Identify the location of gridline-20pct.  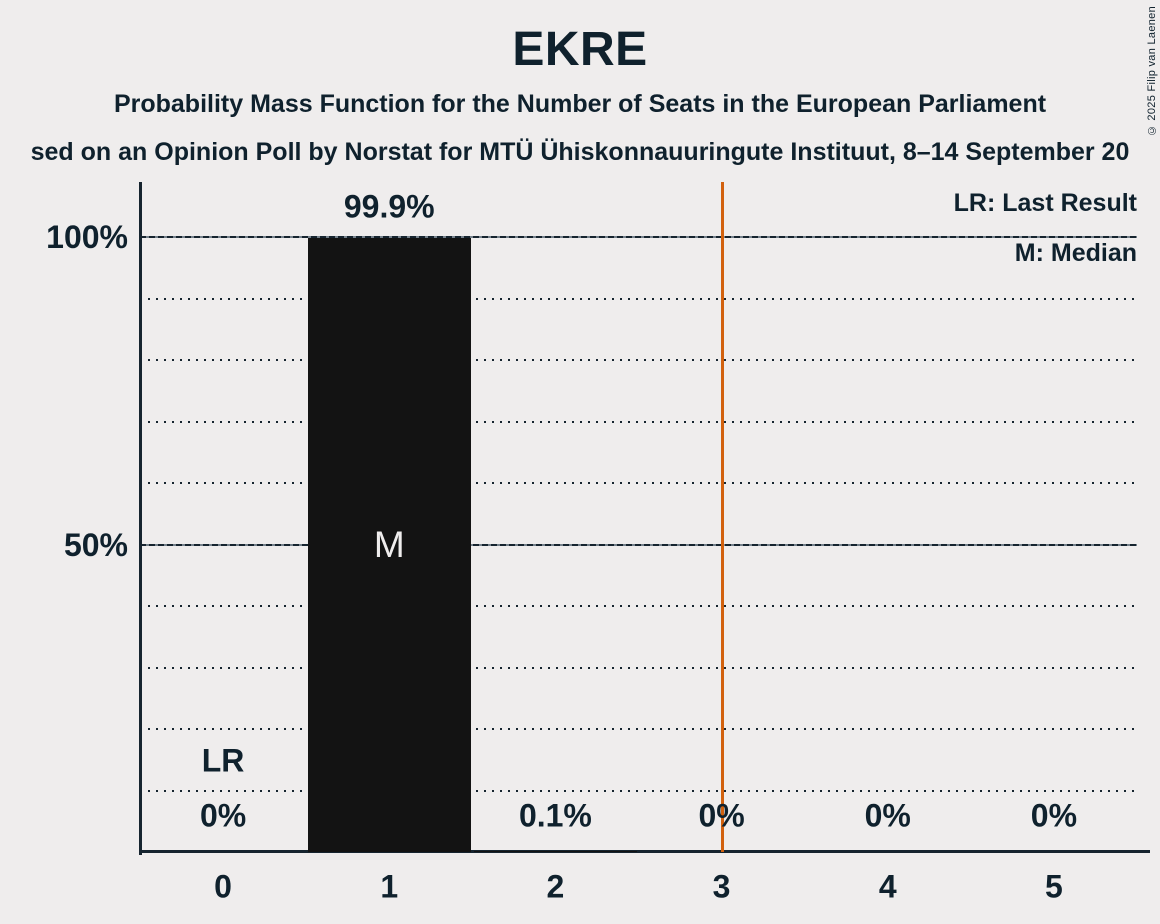
(638, 729).